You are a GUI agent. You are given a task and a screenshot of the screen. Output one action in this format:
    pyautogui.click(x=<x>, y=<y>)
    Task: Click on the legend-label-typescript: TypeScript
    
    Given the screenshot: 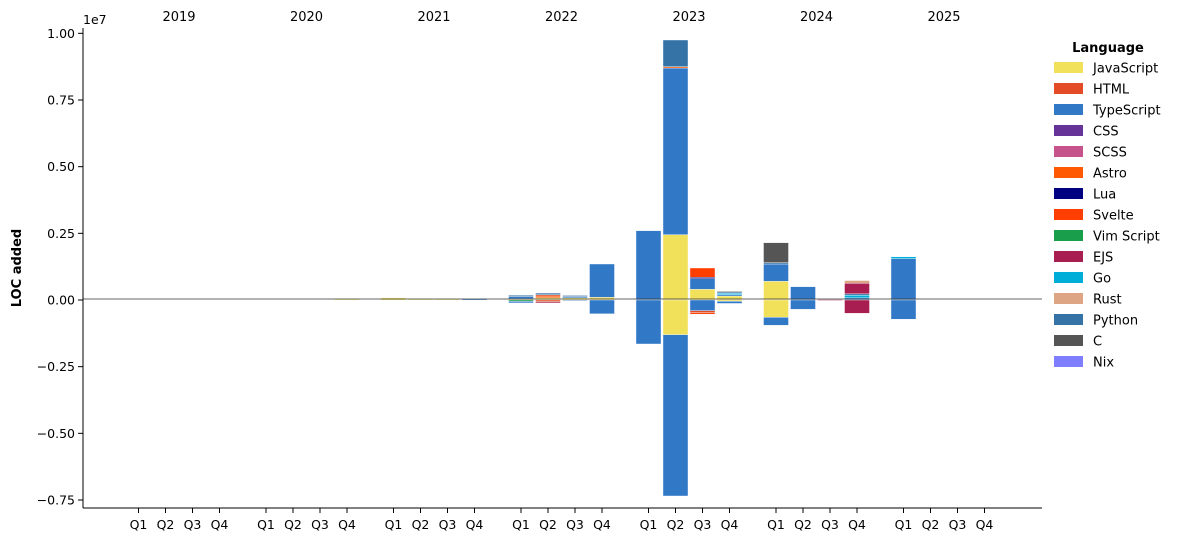 What is the action you would take?
    pyautogui.click(x=1126, y=111)
    